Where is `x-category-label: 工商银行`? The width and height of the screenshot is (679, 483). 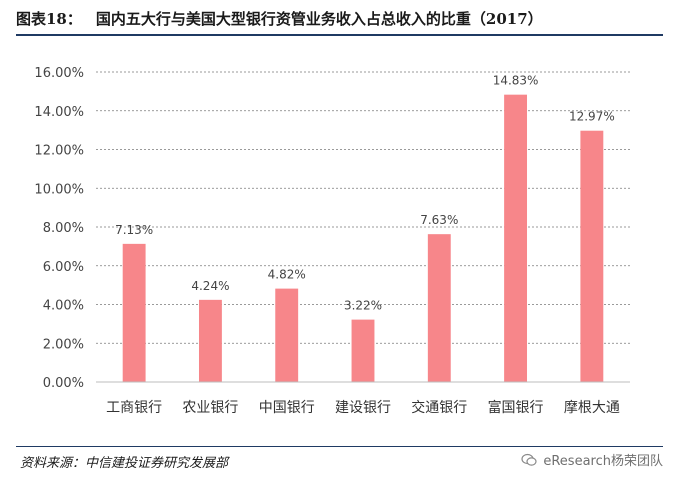
x-category-label: 工商银行 is located at coordinates (134, 408).